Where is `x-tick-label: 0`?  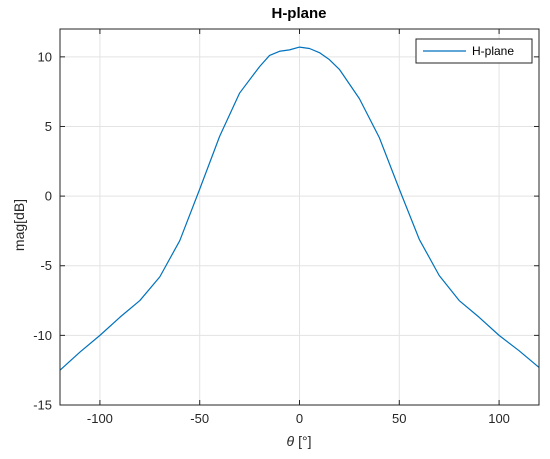
x-tick-label: 0 is located at coordinates (299, 418).